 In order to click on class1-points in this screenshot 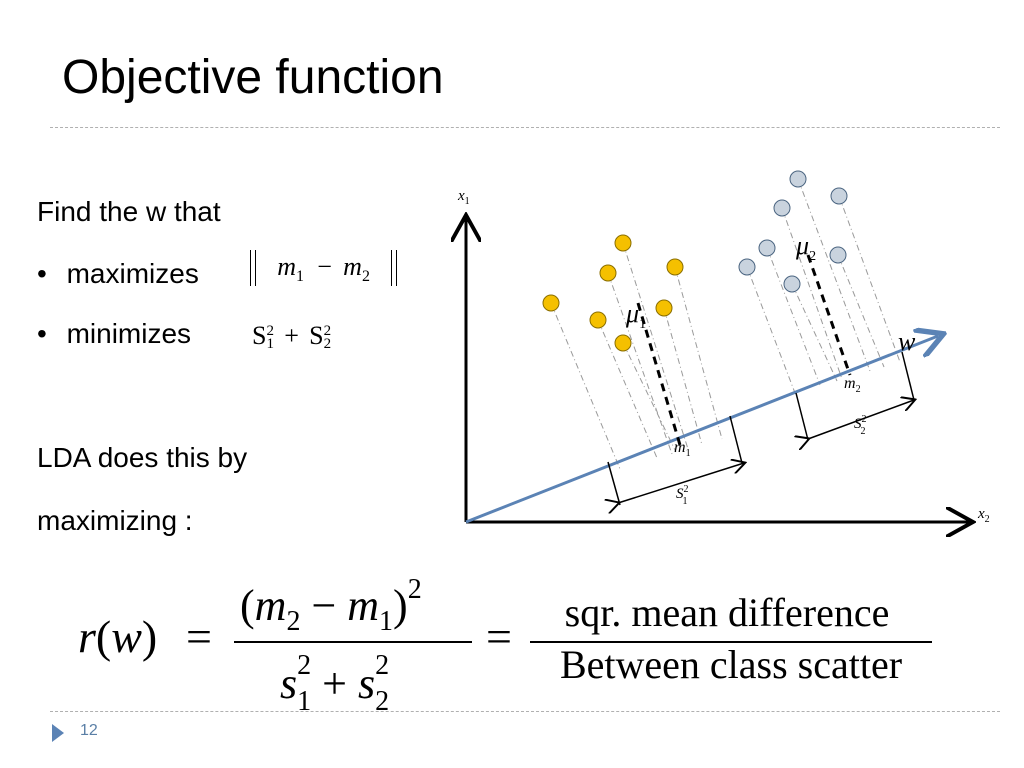, I will do `click(613, 293)`.